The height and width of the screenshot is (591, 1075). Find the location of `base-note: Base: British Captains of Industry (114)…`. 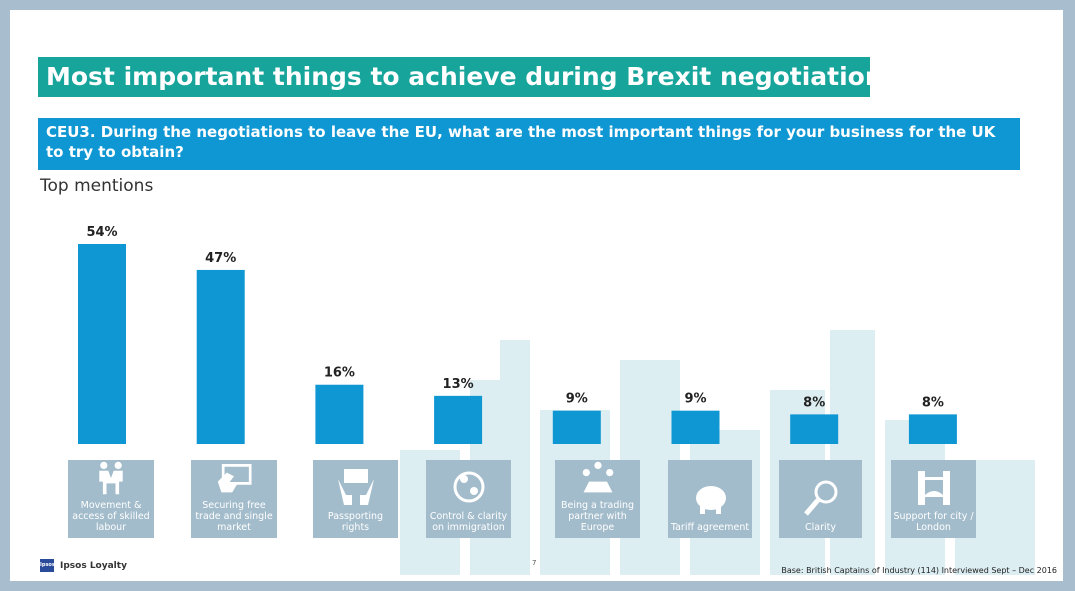

base-note: Base: British Captains of Industry (114)… is located at coordinates (919, 570).